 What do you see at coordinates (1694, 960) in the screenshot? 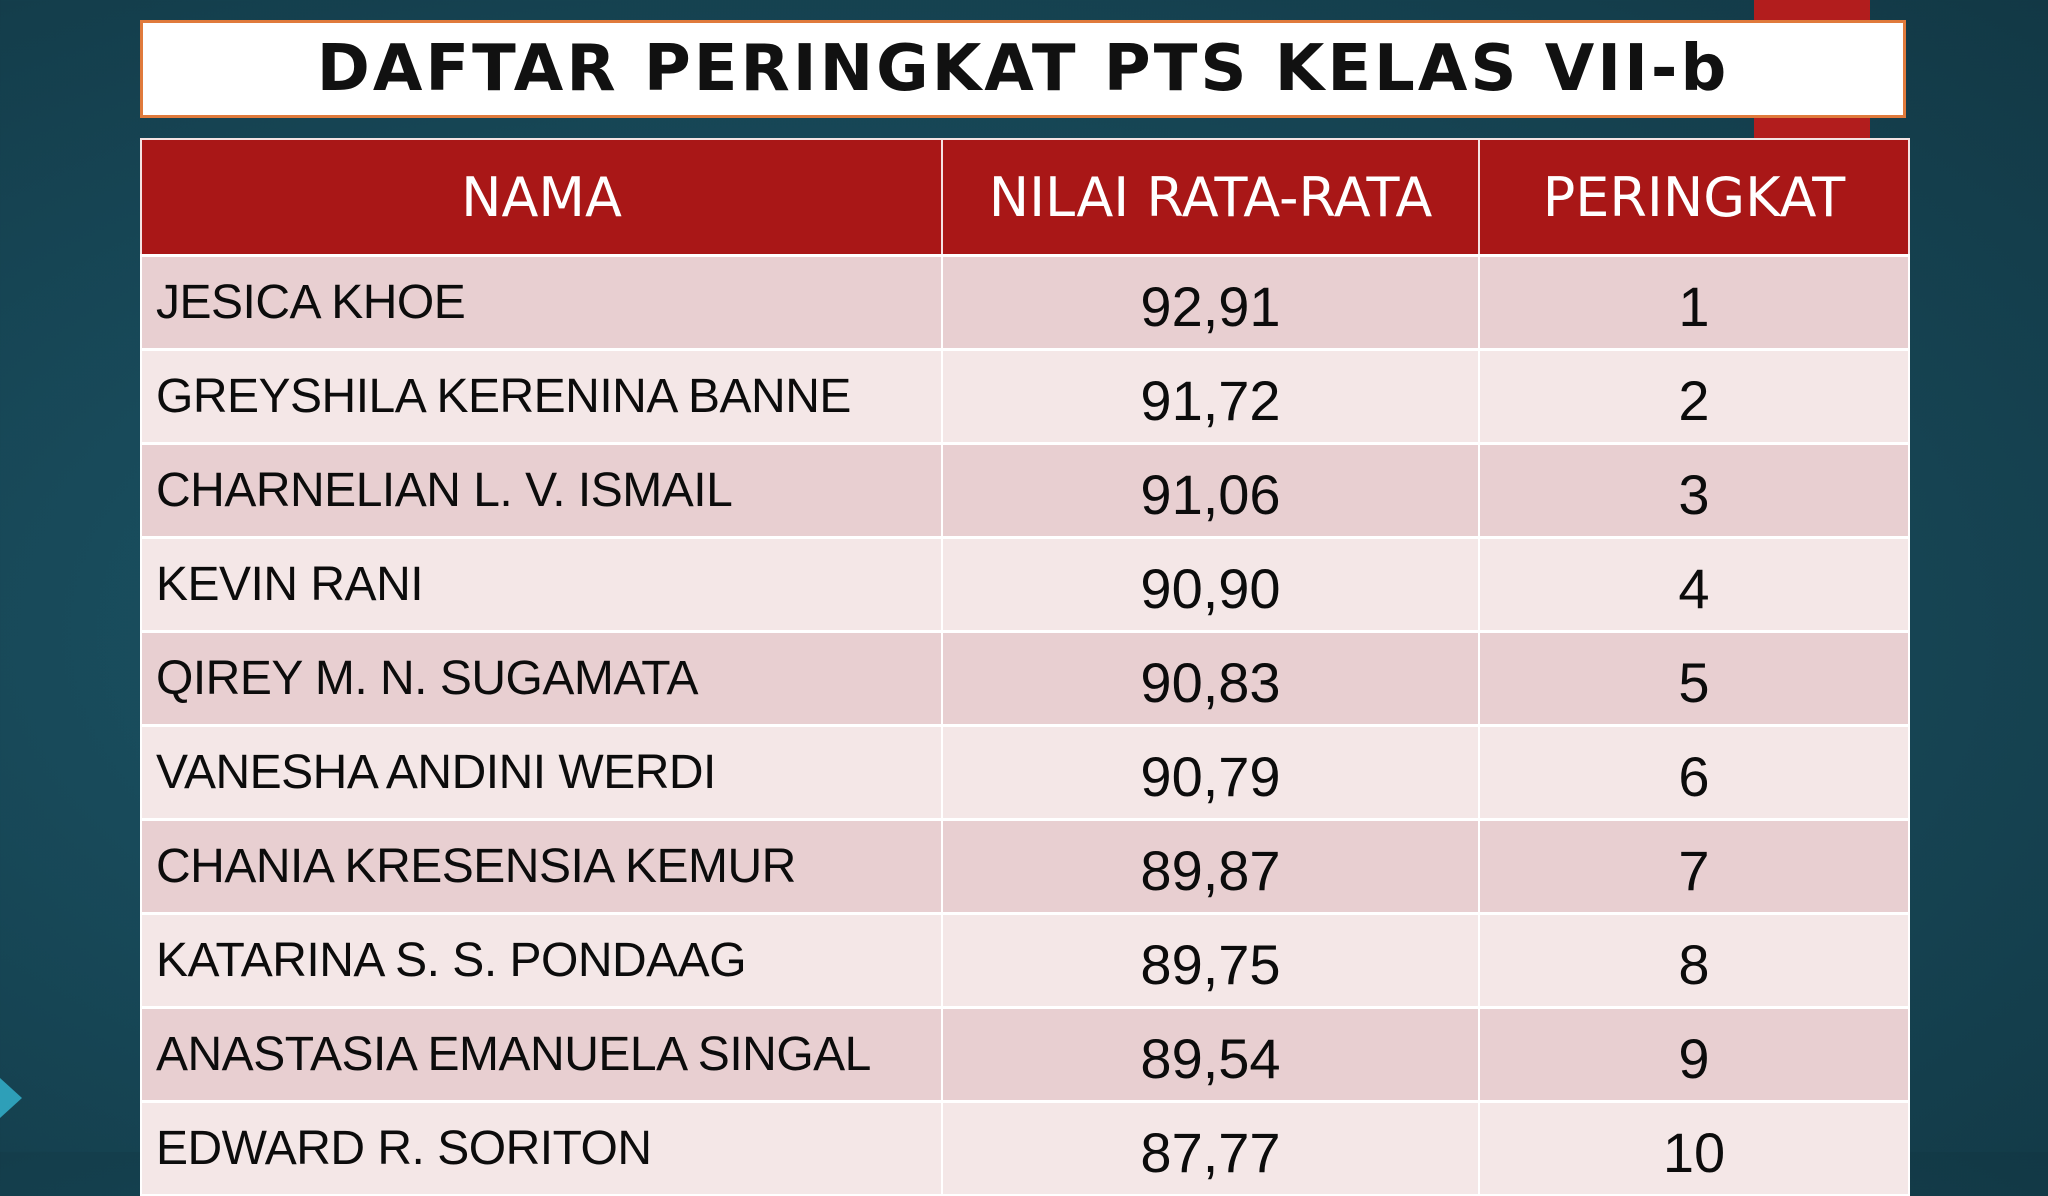
I see `rank-number: 8` at bounding box center [1694, 960].